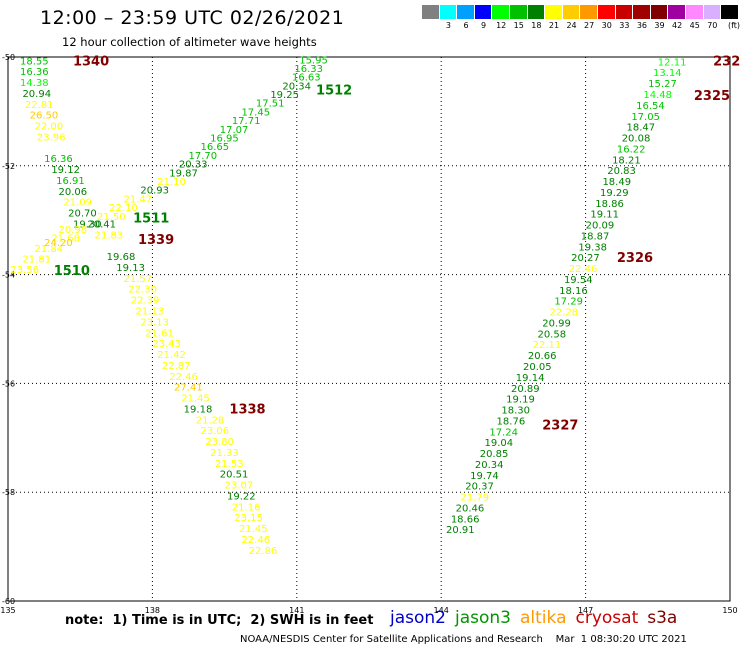 The image size is (740, 650). What do you see at coordinates (483, 618) in the screenshot?
I see `satellite-legend-jason3: jason3` at bounding box center [483, 618].